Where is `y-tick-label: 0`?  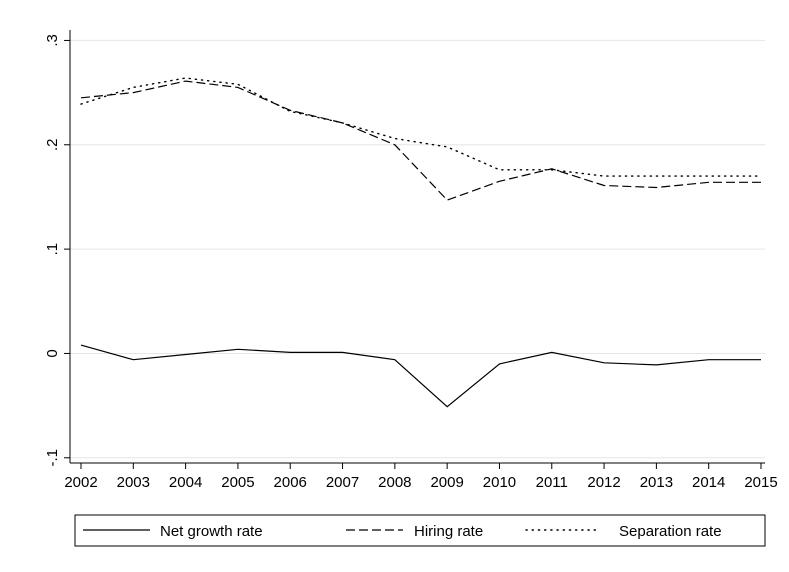 y-tick-label: 0 is located at coordinates (52, 353).